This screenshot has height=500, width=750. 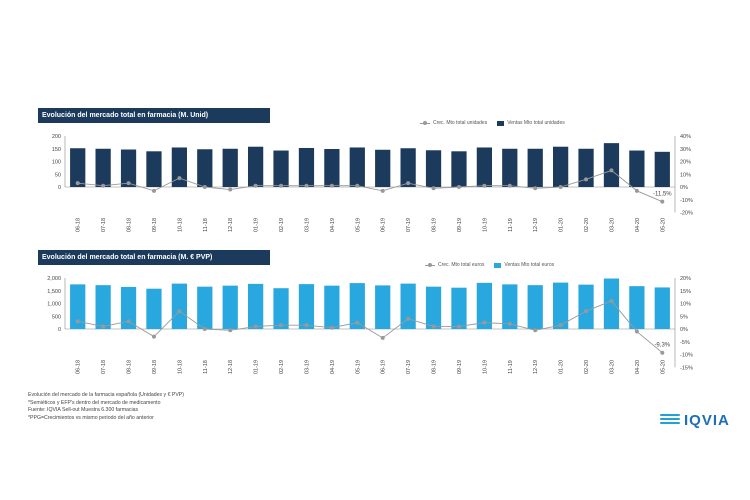 What do you see at coordinates (333, 225) in the screenshot?
I see `x-tick-label: 04-19` at bounding box center [333, 225].